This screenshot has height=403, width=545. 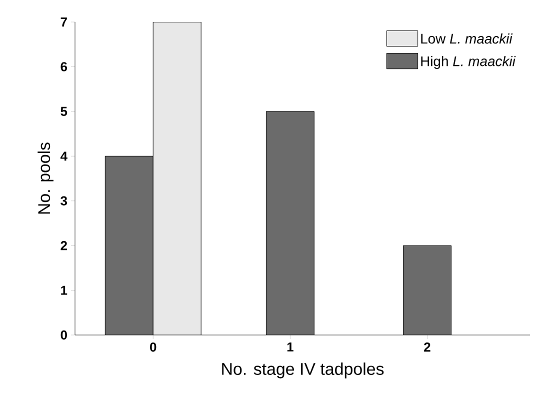 What do you see at coordinates (63, 22) in the screenshot?
I see `y-tick-label: 7` at bounding box center [63, 22].